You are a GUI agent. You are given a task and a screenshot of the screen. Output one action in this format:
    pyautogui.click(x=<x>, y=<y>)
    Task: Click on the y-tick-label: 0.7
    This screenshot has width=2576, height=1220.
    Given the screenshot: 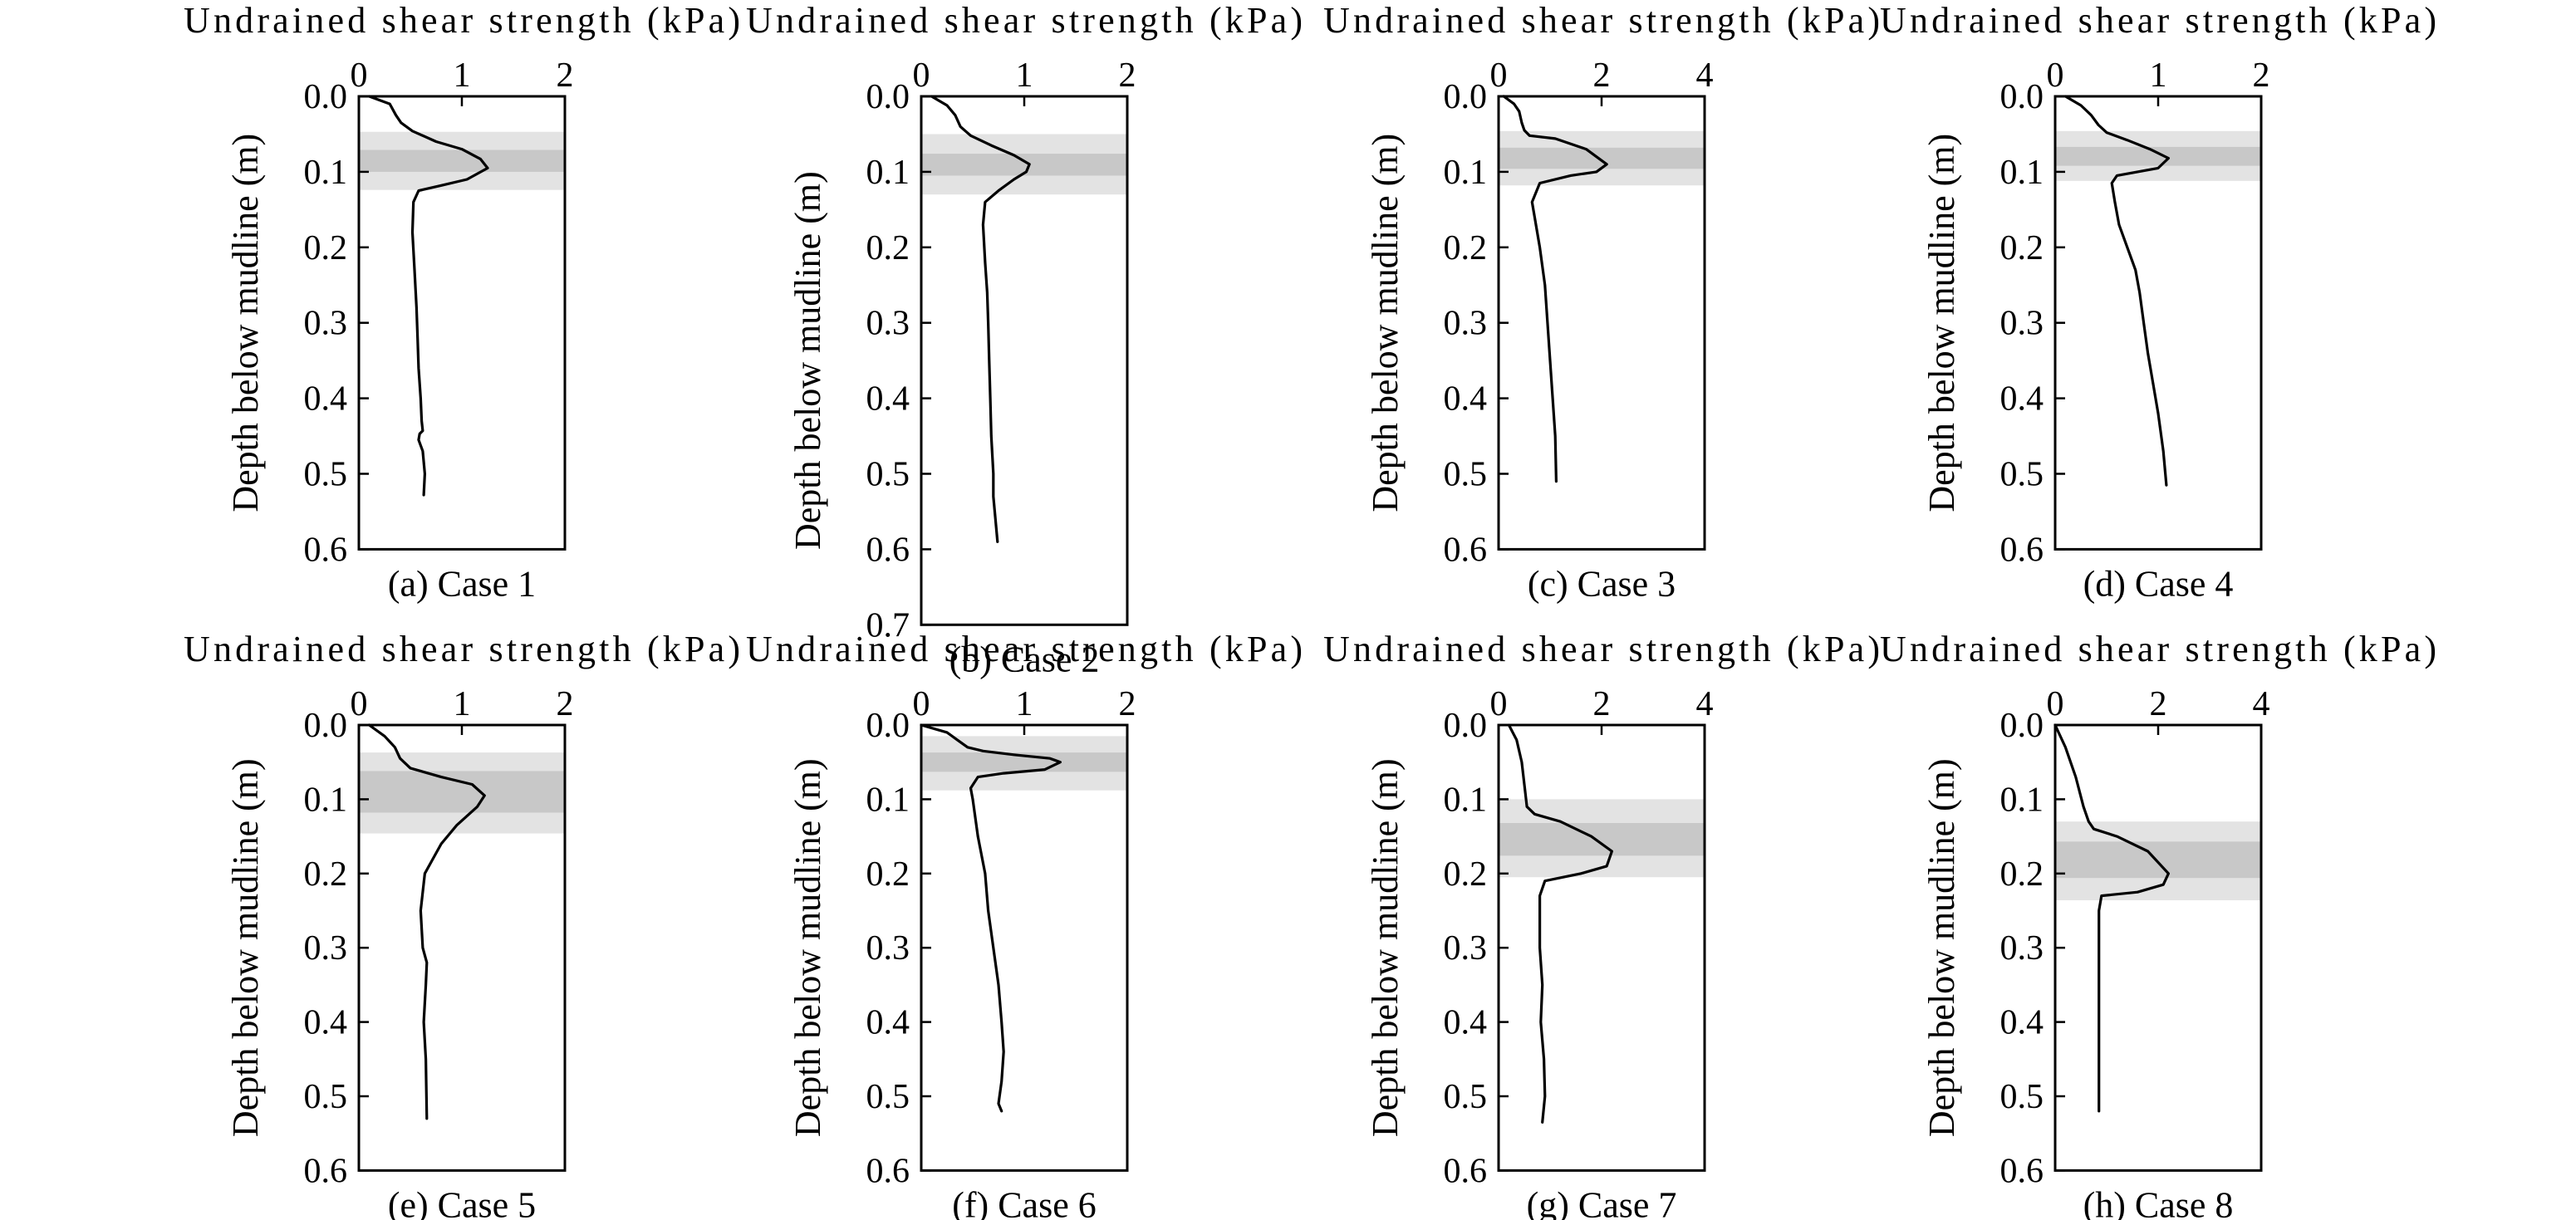 What is the action you would take?
    pyautogui.click(x=888, y=625)
    